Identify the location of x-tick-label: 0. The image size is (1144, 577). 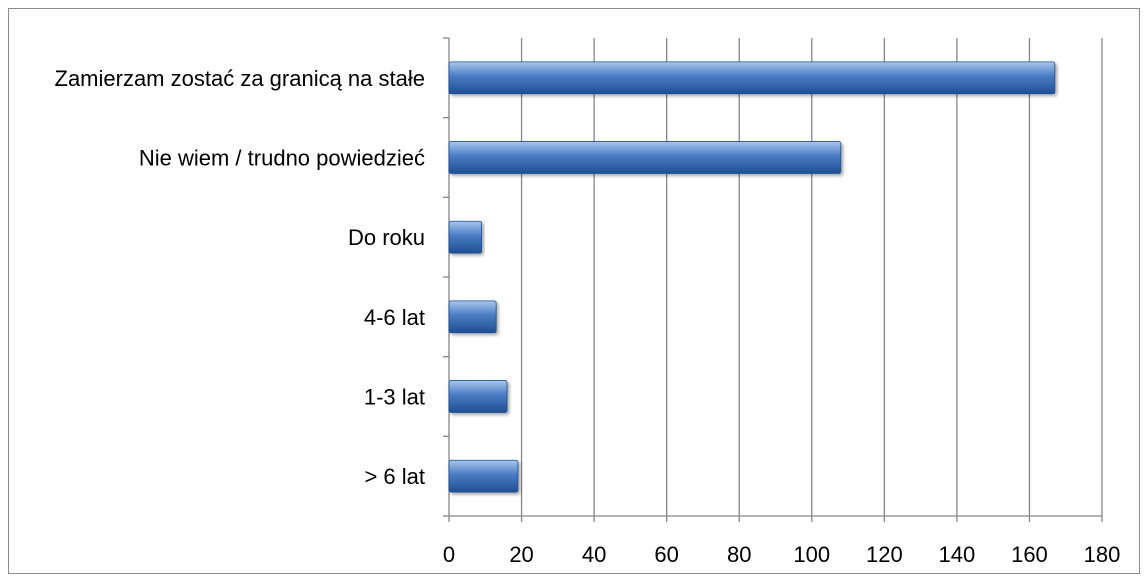
(449, 554).